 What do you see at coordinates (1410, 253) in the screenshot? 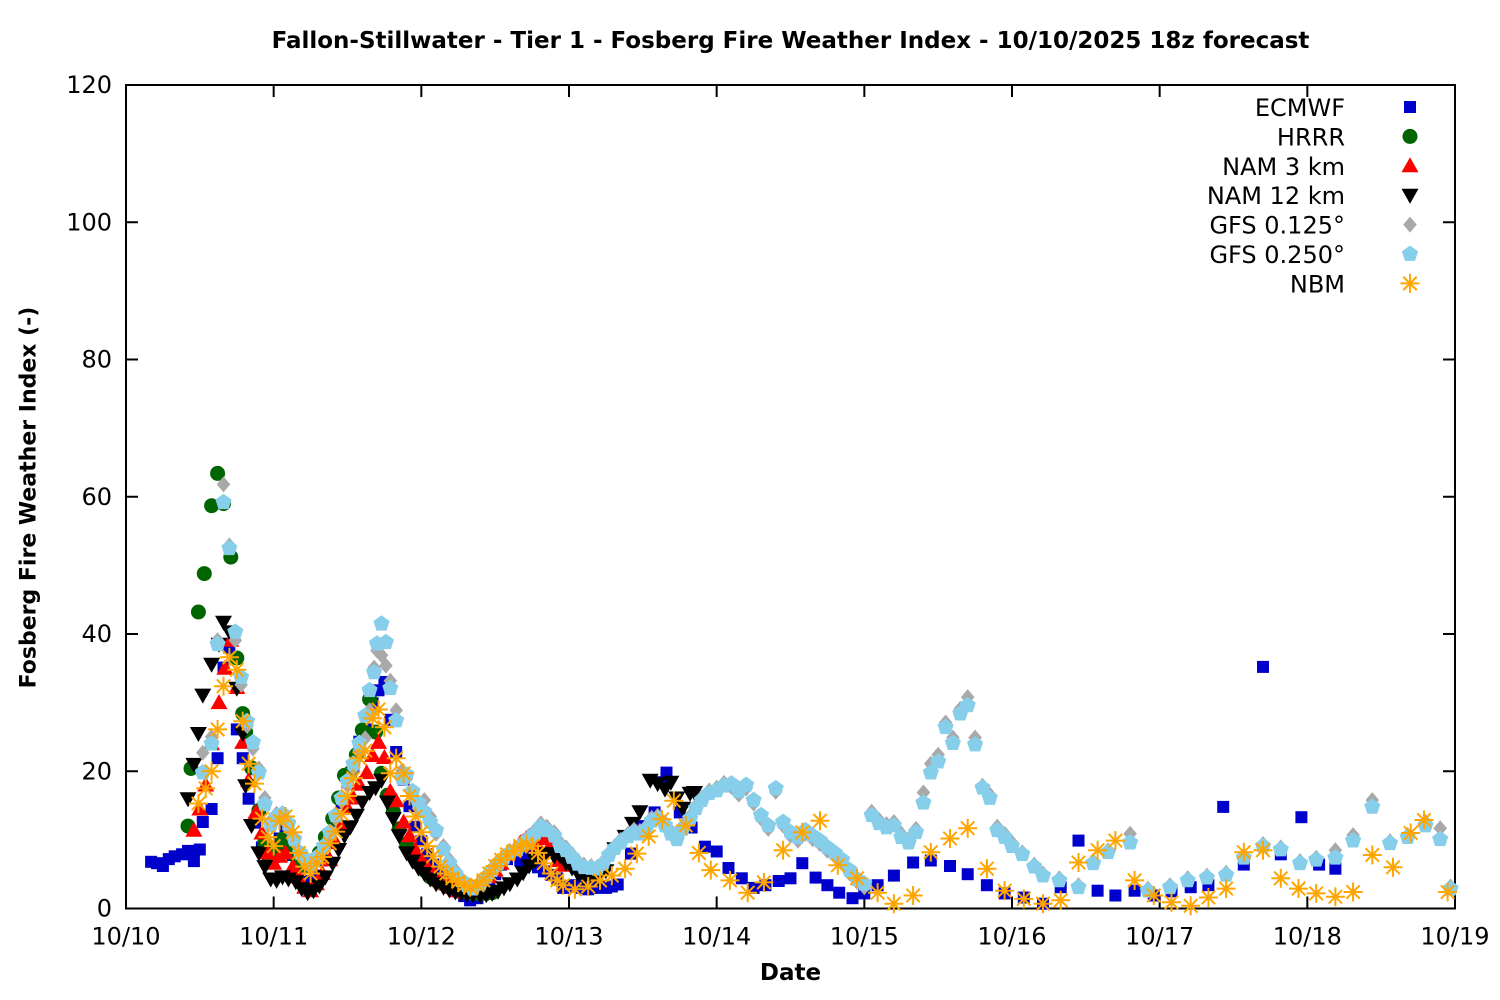
I see `gfs-0-250-marker-icon` at bounding box center [1410, 253].